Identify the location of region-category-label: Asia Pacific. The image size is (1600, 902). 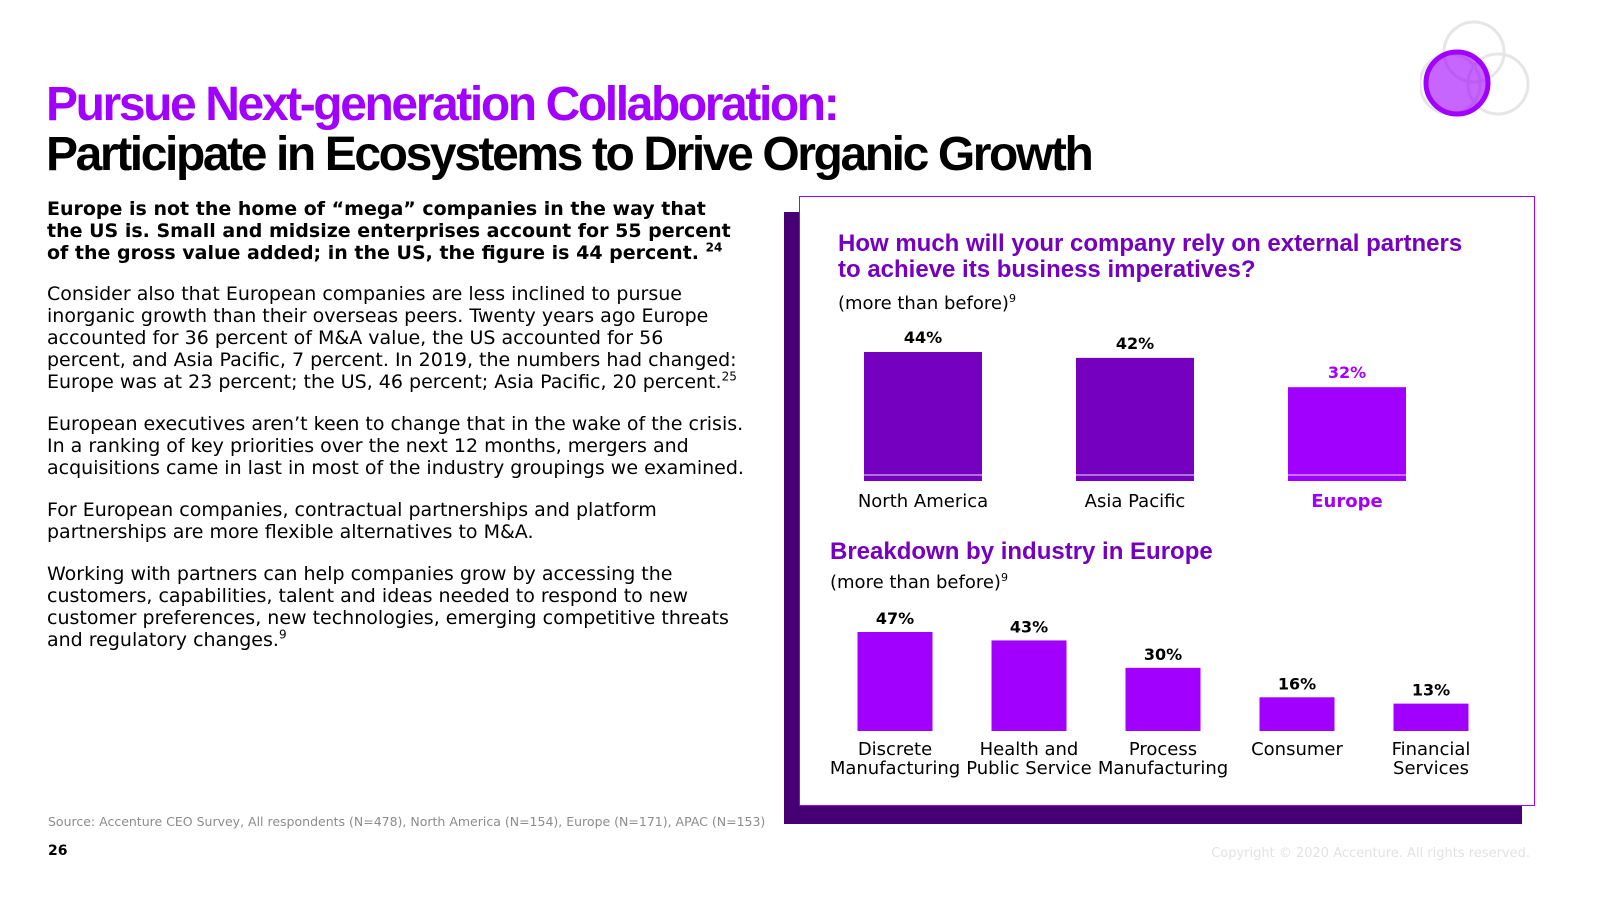
(1135, 501).